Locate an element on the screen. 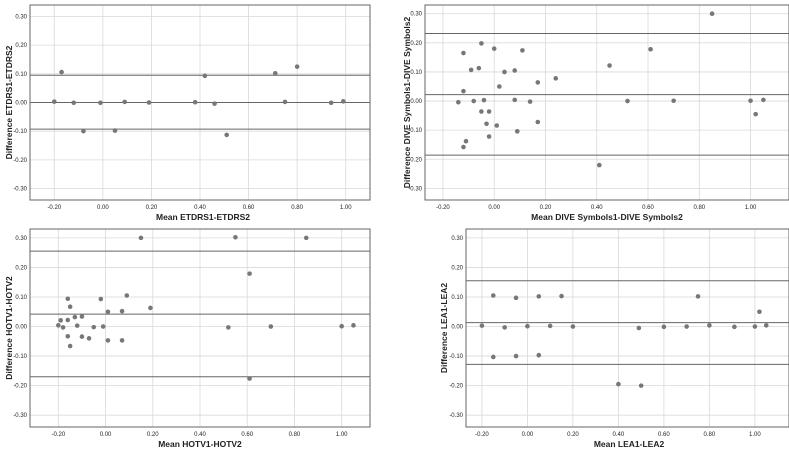  y-axis-label: Difference DIVE Symbols1-DIVE Symbols2 is located at coordinates (407, 102).